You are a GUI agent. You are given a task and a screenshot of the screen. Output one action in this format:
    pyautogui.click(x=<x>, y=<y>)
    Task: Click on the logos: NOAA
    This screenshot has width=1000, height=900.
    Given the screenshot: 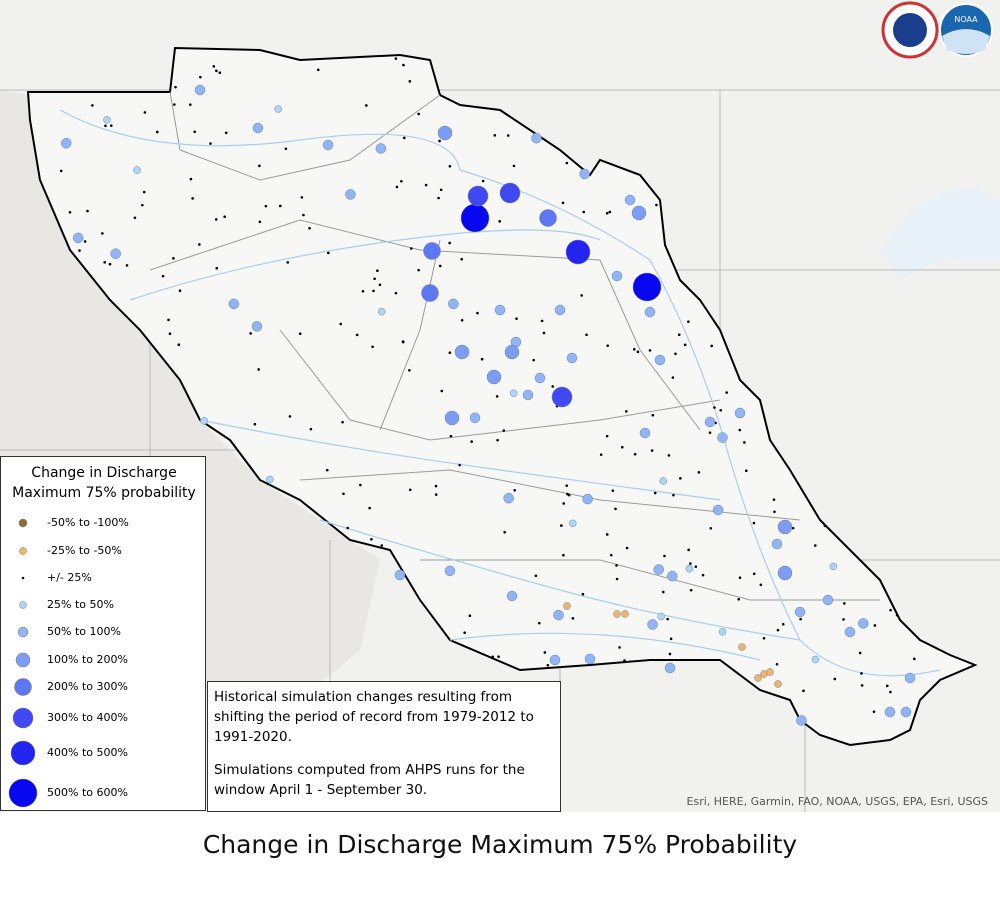 What is the action you would take?
    pyautogui.click(x=937, y=30)
    